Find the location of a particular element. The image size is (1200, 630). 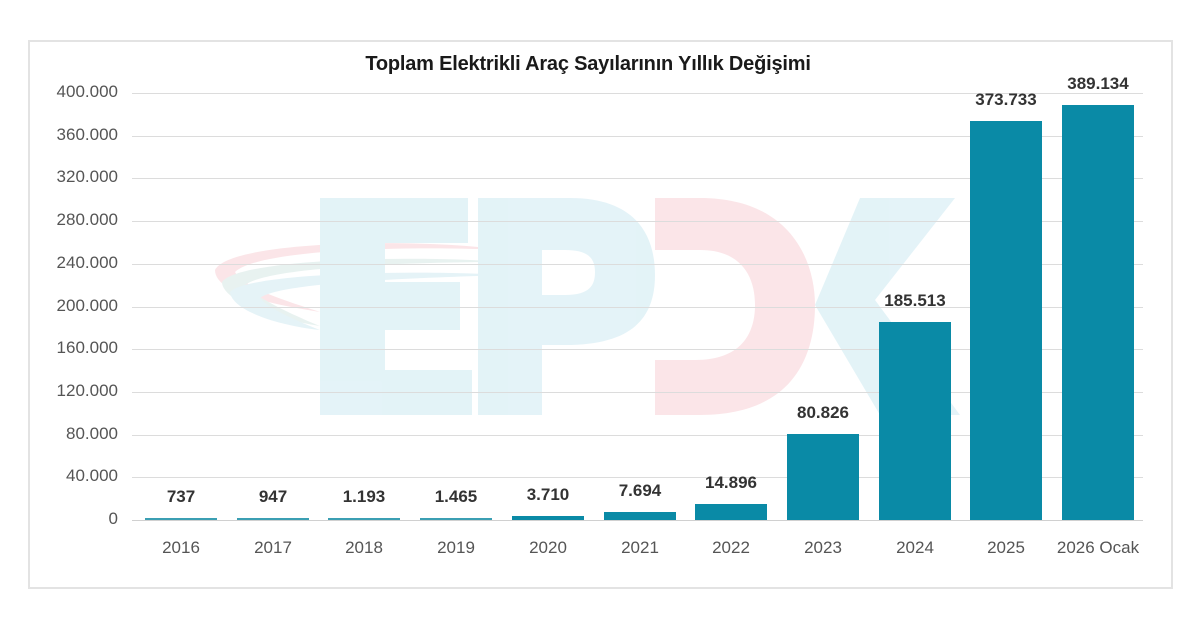

x-axis-category-label: 2016 is located at coordinates (181, 547).